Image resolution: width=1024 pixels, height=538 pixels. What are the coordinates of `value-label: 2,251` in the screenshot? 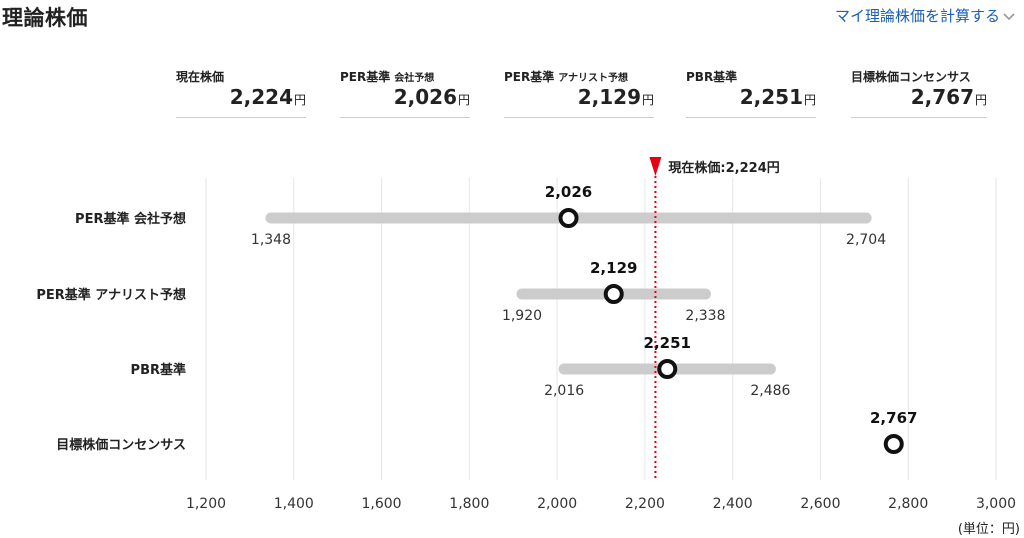 It's located at (667, 343).